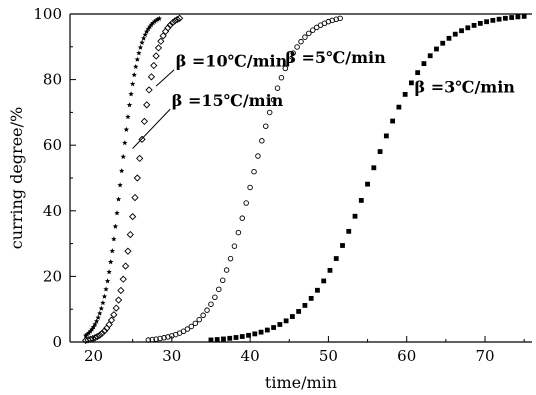  Describe the element at coordinates (484, 356) in the screenshot. I see `x-tick-label: 70` at that location.